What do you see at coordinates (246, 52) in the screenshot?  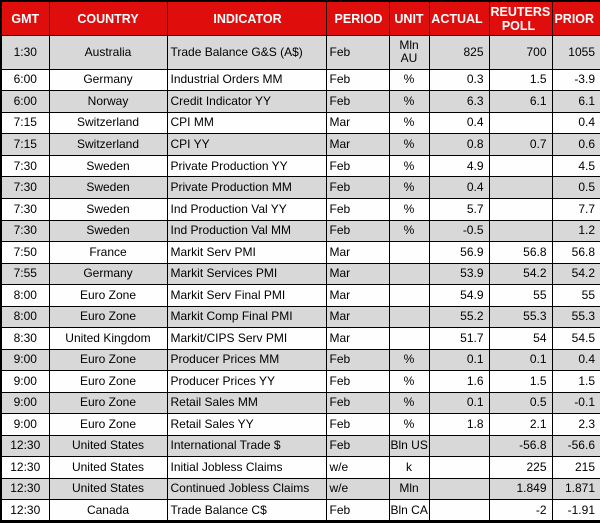 I see `cell-indicator: Trade Balance G&S (A$)` at bounding box center [246, 52].